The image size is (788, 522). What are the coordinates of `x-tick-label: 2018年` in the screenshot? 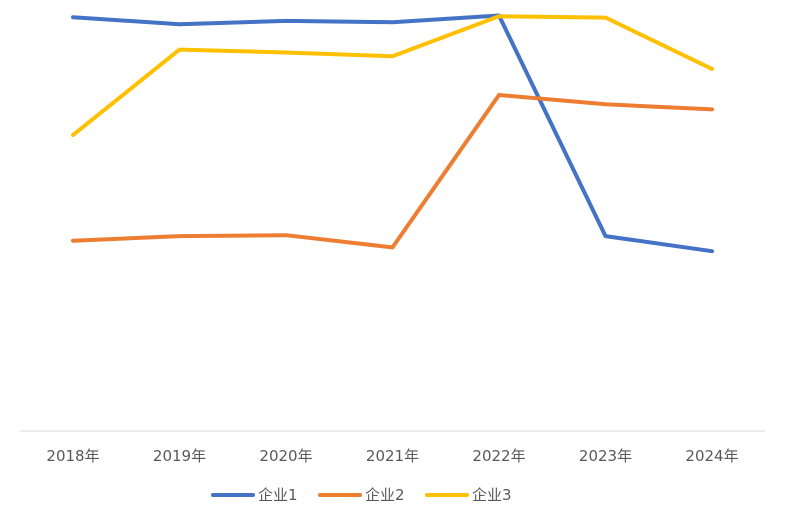 It's located at (72, 456).